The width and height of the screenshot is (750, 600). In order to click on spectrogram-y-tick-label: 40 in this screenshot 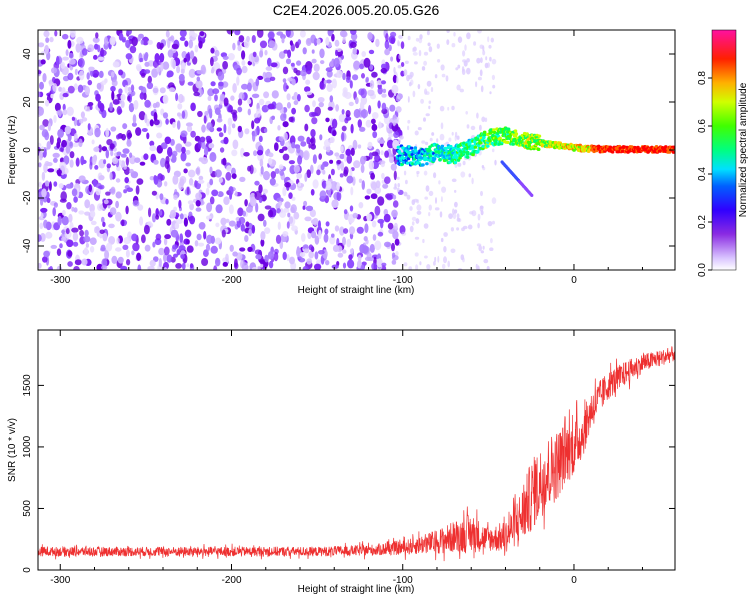, I will do `click(27, 54)`.